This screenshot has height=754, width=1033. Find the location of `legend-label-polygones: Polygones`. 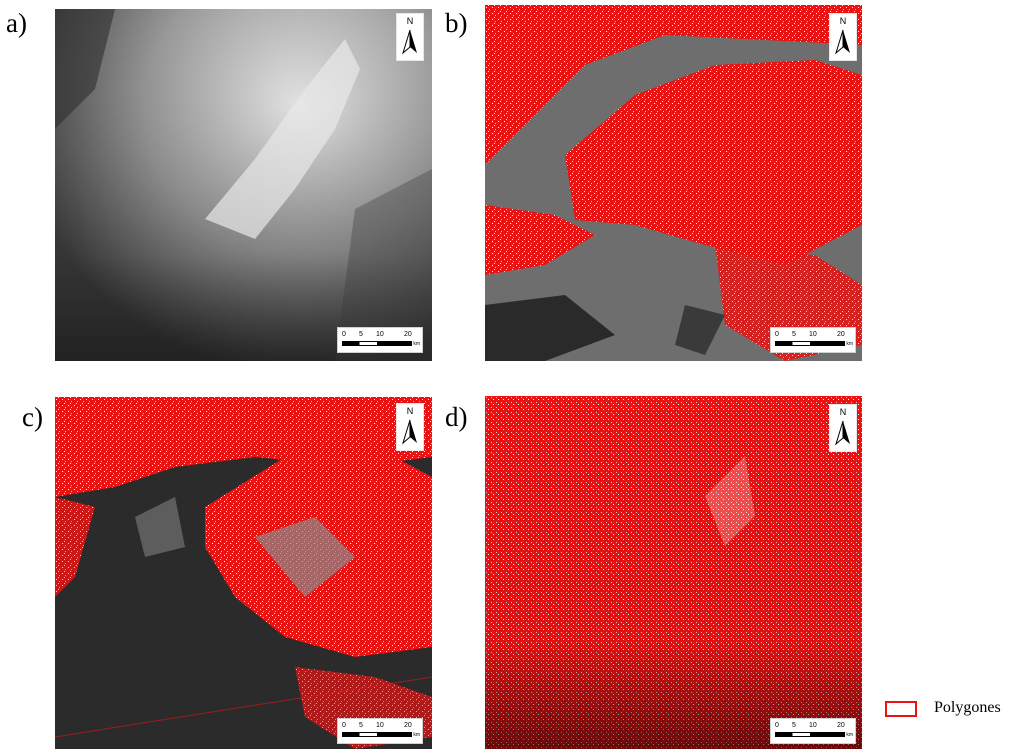

legend-label-polygones: Polygones is located at coordinates (967, 707).